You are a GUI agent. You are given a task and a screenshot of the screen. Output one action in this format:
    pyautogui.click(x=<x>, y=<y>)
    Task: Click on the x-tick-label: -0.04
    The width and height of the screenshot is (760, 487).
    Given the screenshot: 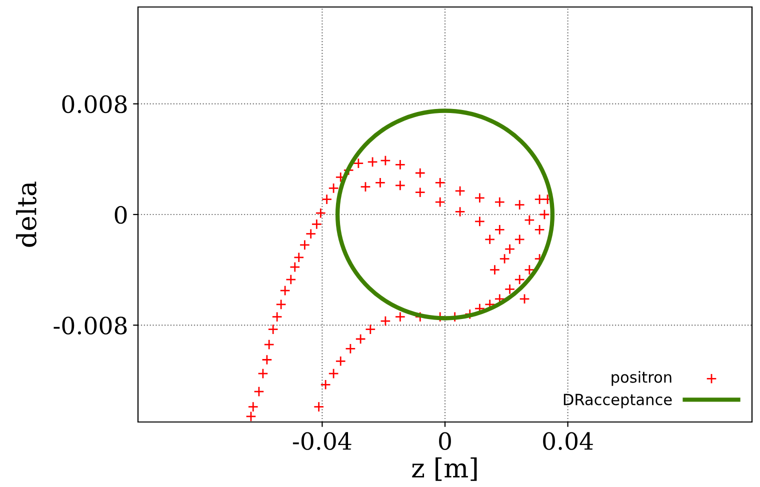 What is the action you would take?
    pyautogui.click(x=322, y=441)
    